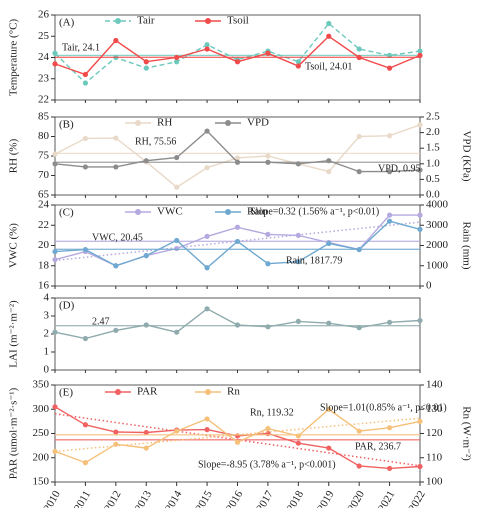  Describe the element at coordinates (258, 123) in the screenshot. I see `legend-label: VPD` at that location.